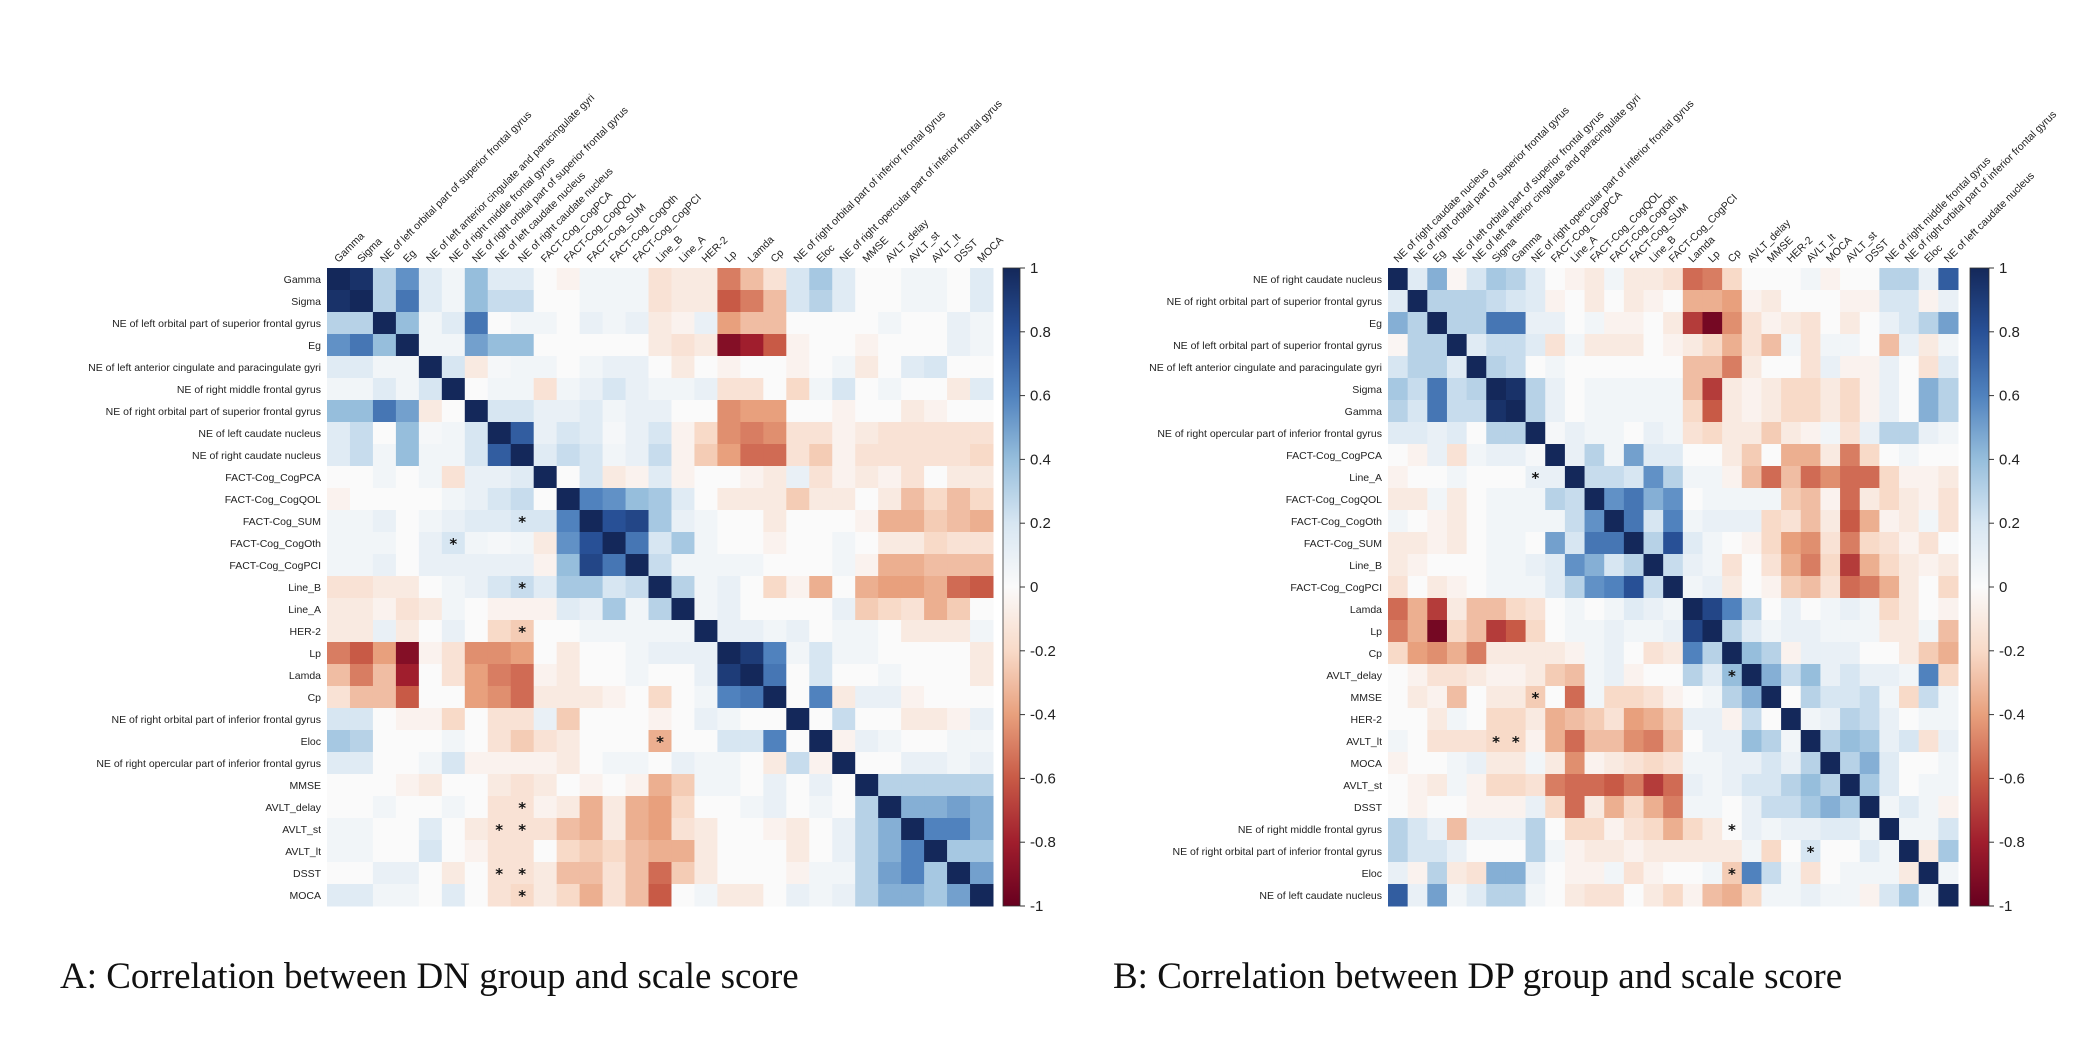 The height and width of the screenshot is (1042, 2090). Describe the element at coordinates (1496, 742) in the screenshot. I see `significance-star: *` at that location.